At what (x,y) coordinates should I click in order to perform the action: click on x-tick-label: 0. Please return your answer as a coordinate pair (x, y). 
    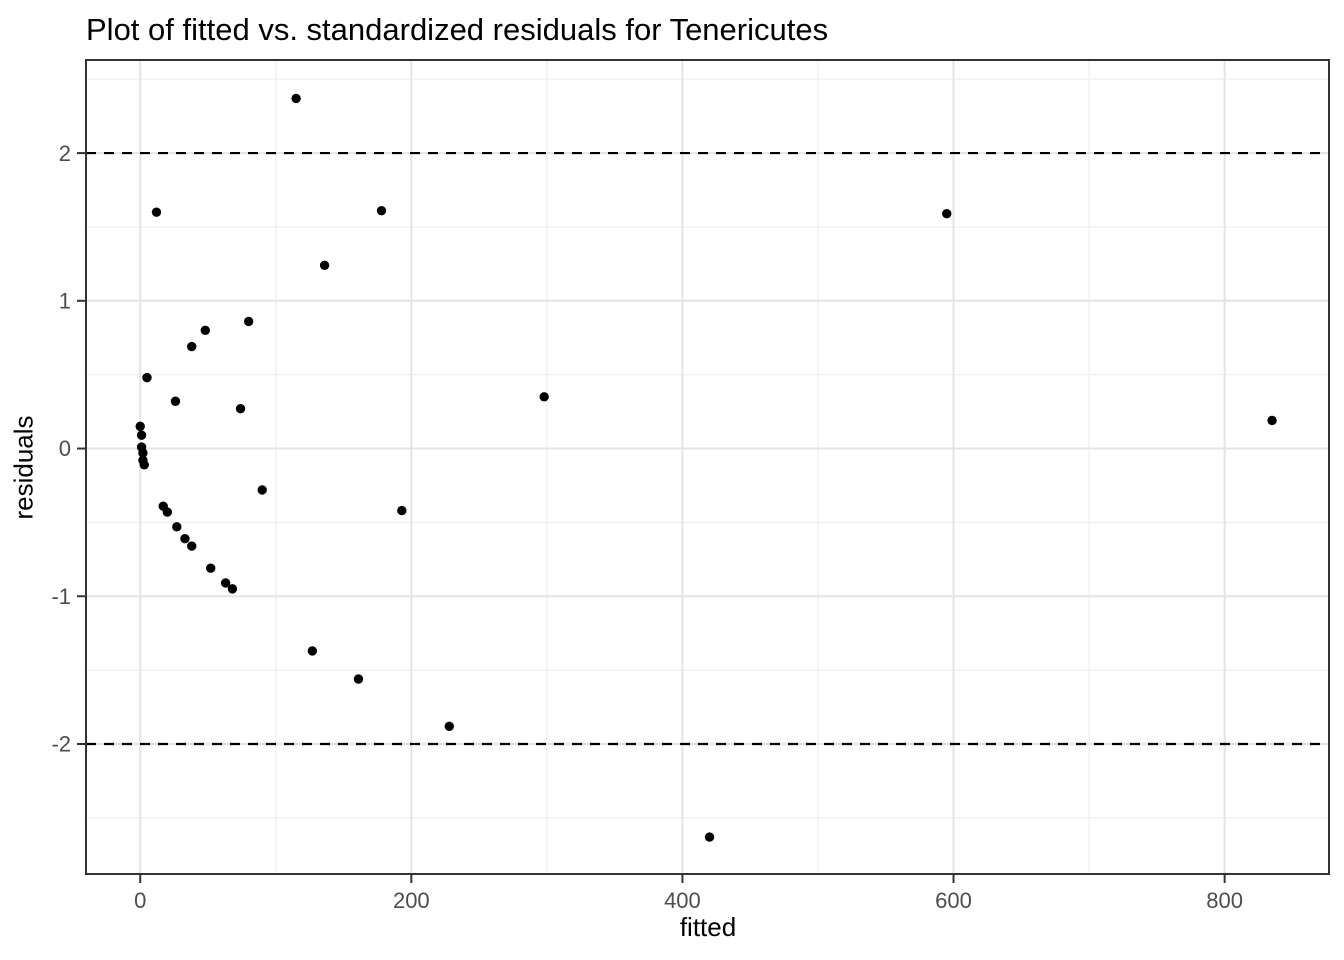
    Looking at the image, I should click on (140, 900).